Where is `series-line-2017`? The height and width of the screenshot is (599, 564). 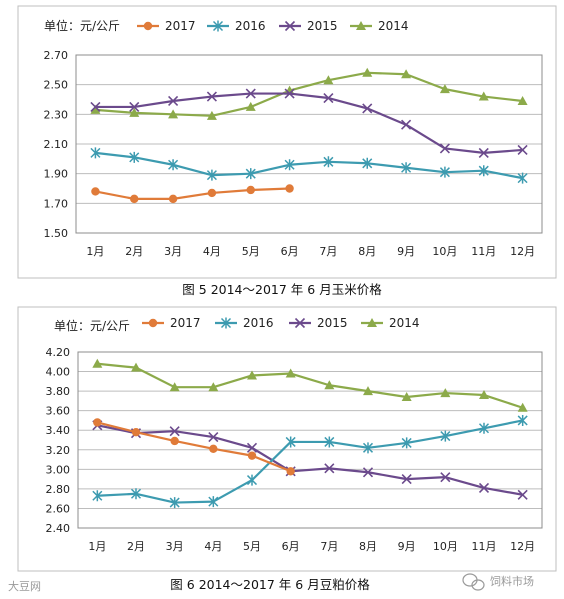 series-line-2017 is located at coordinates (192, 193).